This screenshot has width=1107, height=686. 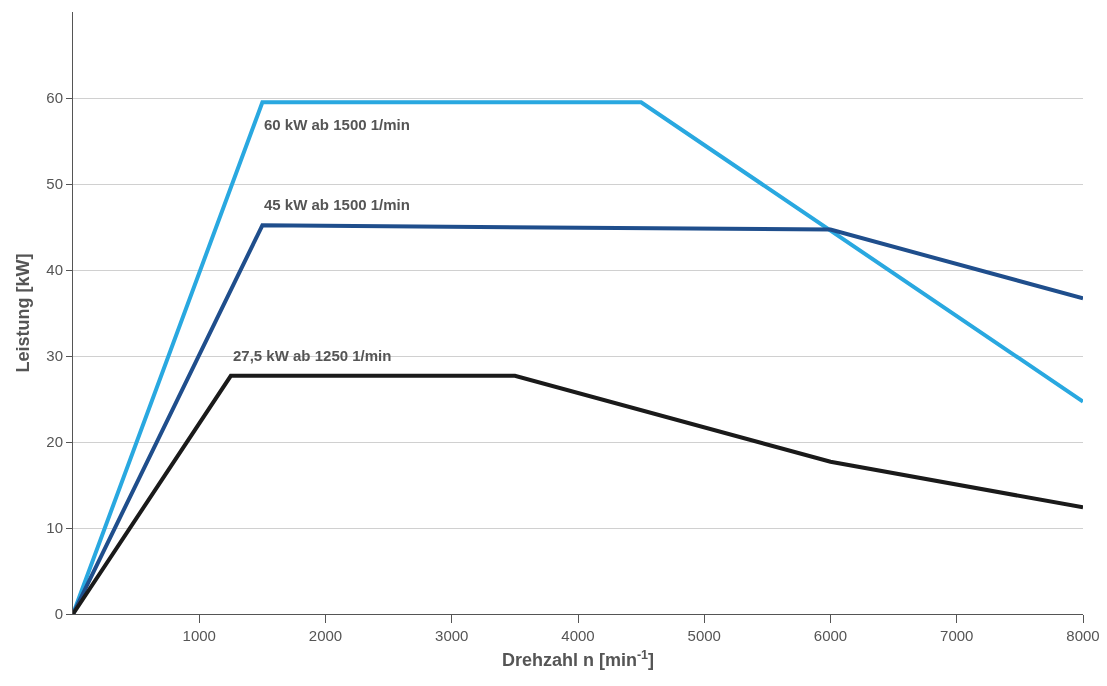 I want to click on annotation: 27,5 kW ab 1250 1/min, so click(x=312, y=355).